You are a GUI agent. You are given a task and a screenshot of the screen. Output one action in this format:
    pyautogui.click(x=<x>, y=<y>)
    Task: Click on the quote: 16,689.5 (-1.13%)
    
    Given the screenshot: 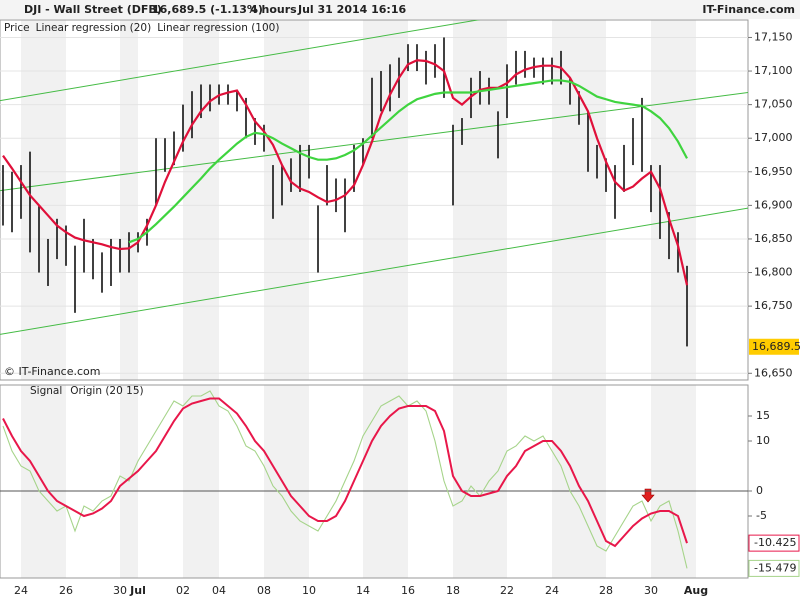 What is the action you would take?
    pyautogui.click(x=207, y=9)
    